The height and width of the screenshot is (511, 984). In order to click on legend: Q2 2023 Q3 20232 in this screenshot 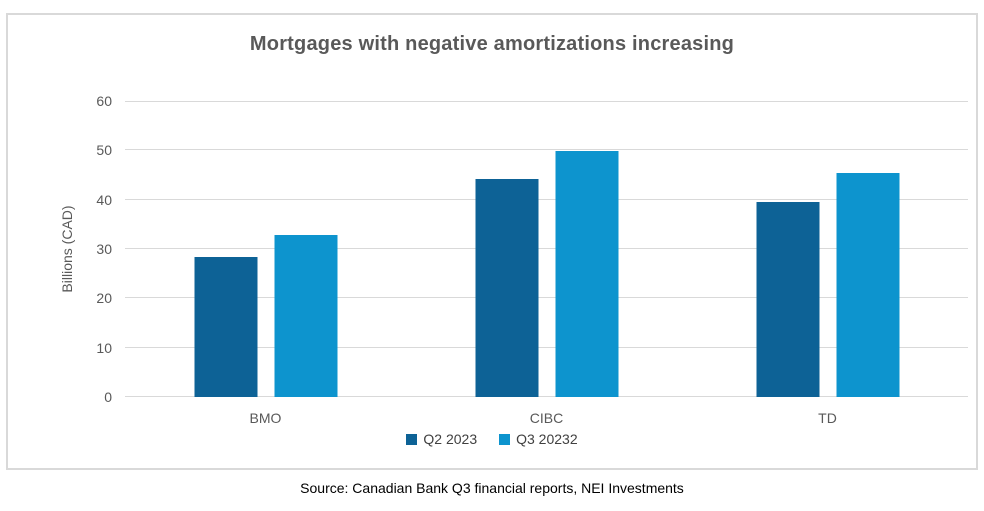, I will do `click(492, 439)`.